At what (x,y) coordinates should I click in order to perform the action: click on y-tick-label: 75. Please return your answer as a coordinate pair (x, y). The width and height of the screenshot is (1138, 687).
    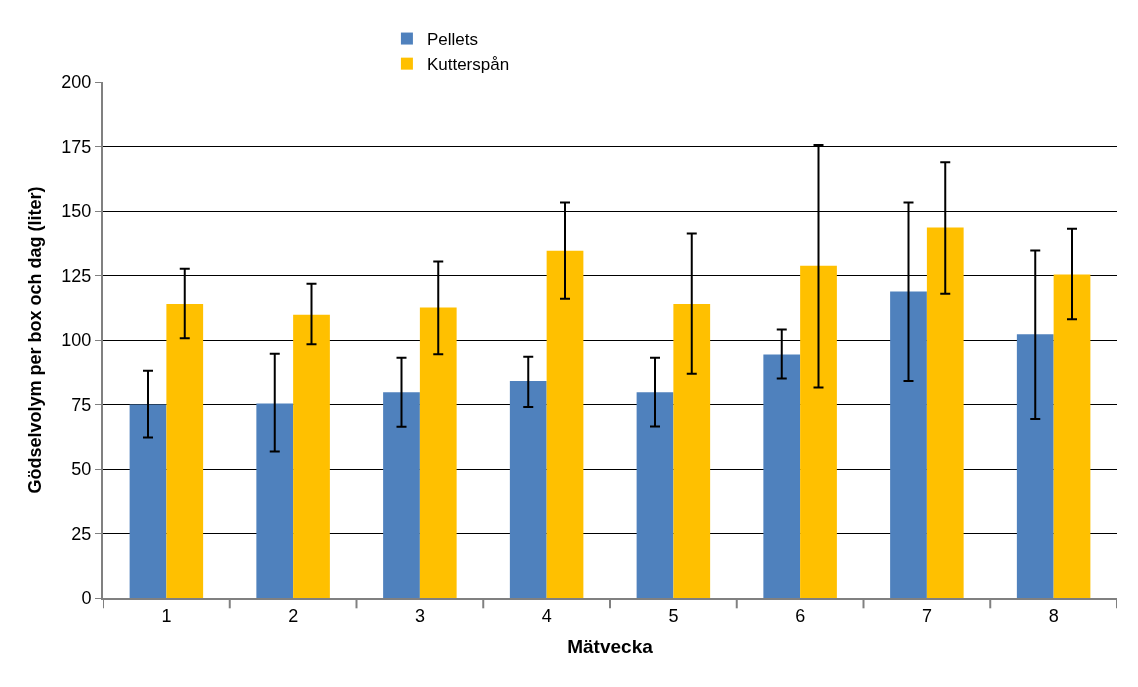
    Looking at the image, I should click on (81, 404).